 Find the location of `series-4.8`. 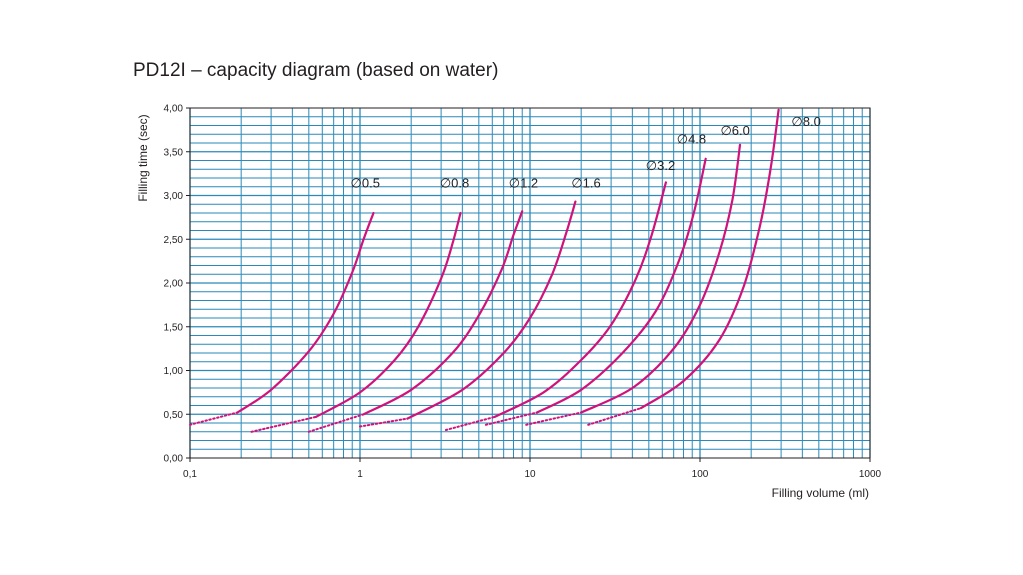

series-4.8 is located at coordinates (595, 291).